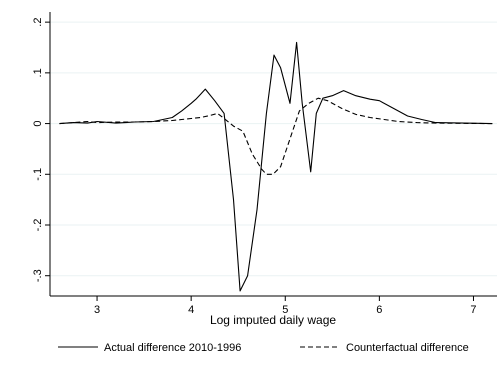  I want to click on y-tick-label: -.2, so click(38, 225).